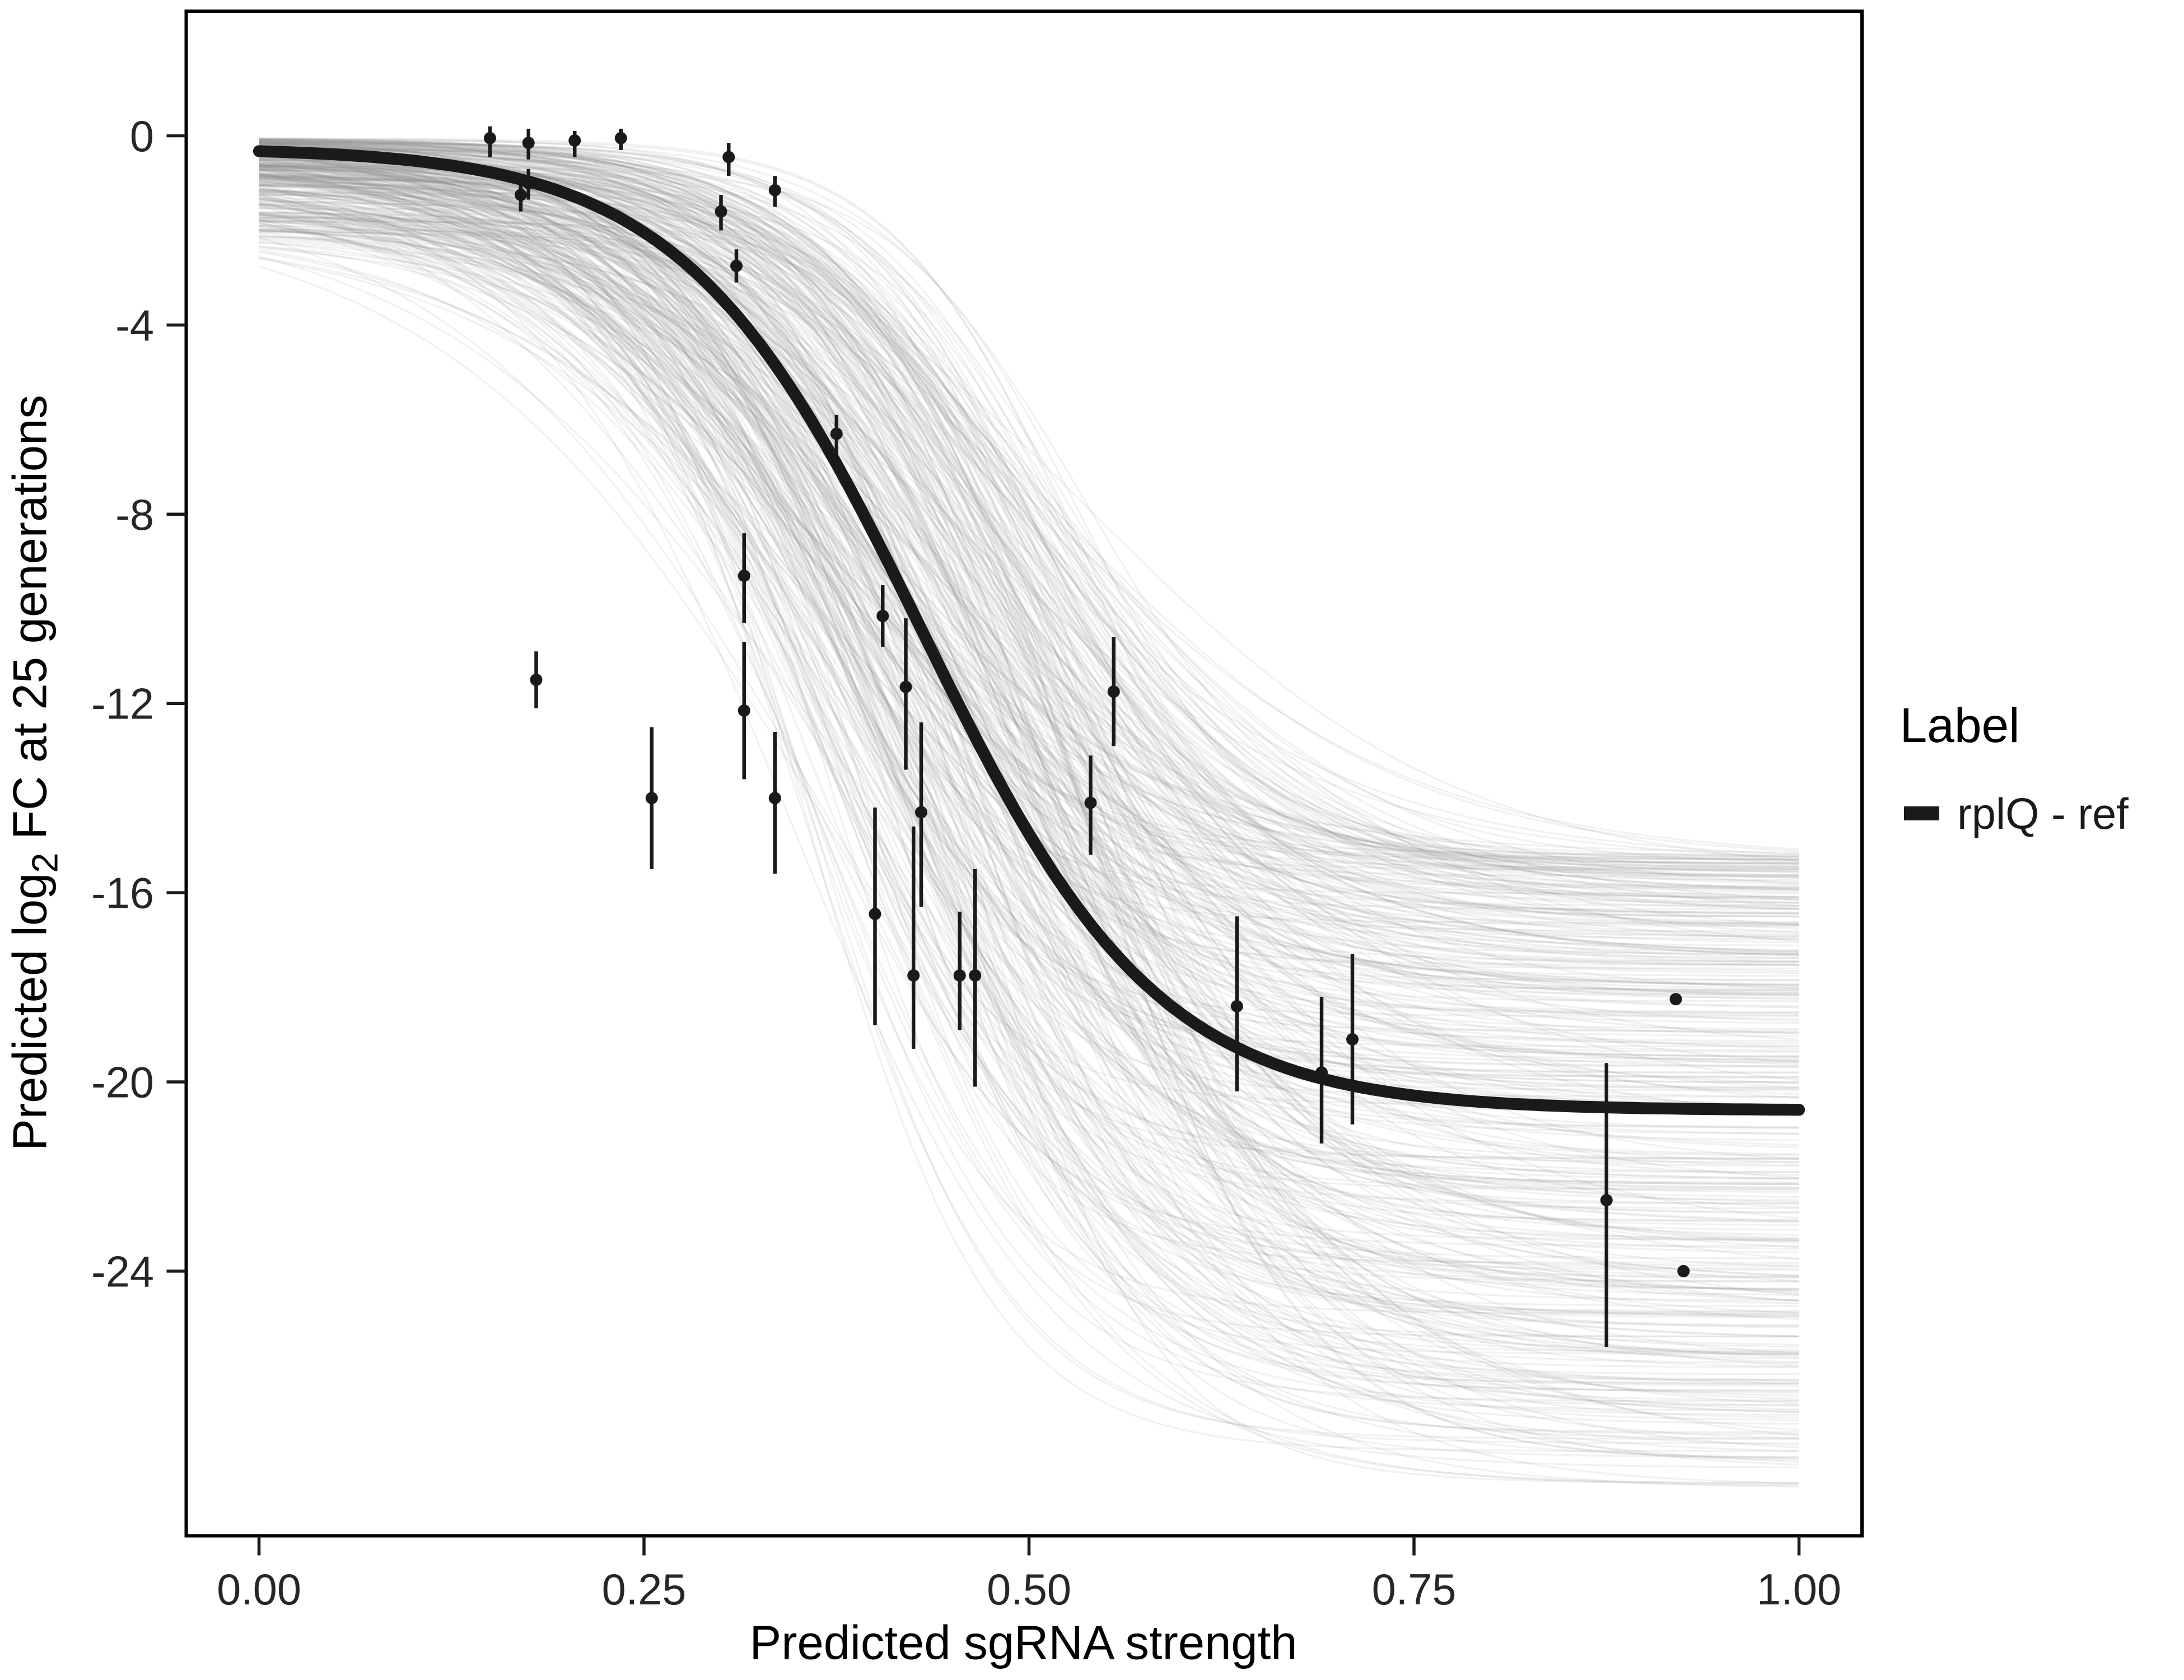 The width and height of the screenshot is (2184, 1680). What do you see at coordinates (1024, 1644) in the screenshot?
I see `x-axis-title: Predicted sgRNA strength` at bounding box center [1024, 1644].